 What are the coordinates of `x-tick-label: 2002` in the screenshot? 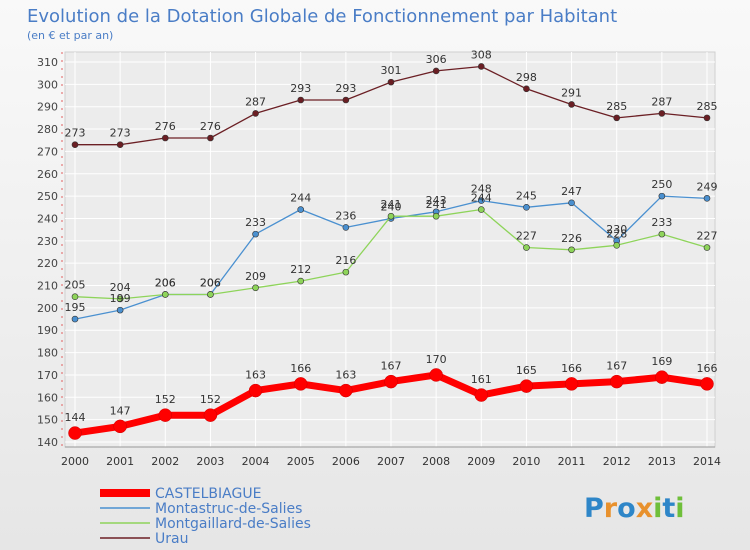 It's located at (165, 461).